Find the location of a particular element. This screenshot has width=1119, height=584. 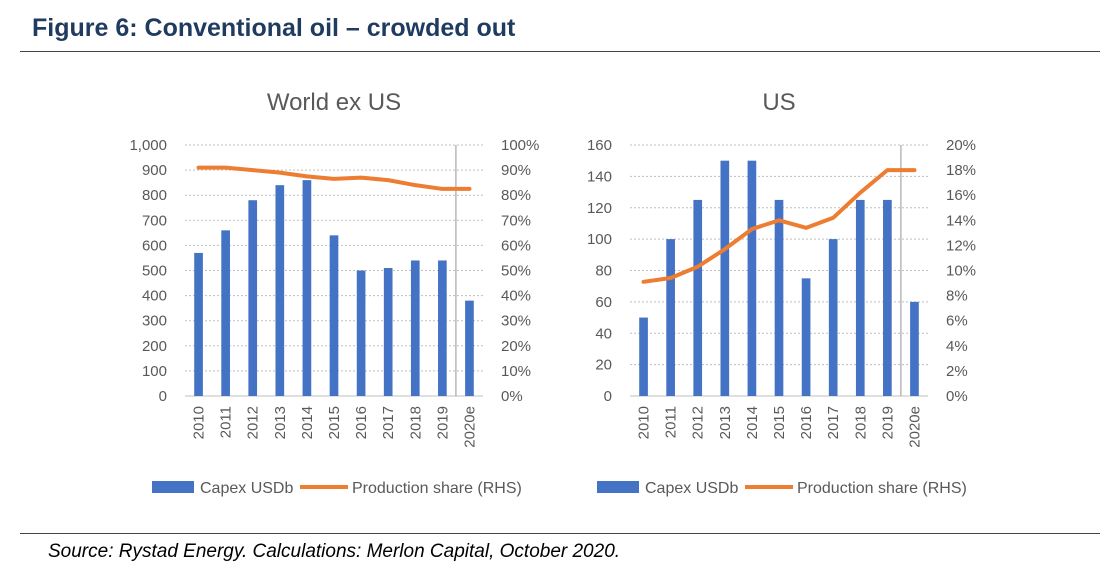

figure-title: Figure 6: Conventional oil – crowded out is located at coordinates (274, 28).